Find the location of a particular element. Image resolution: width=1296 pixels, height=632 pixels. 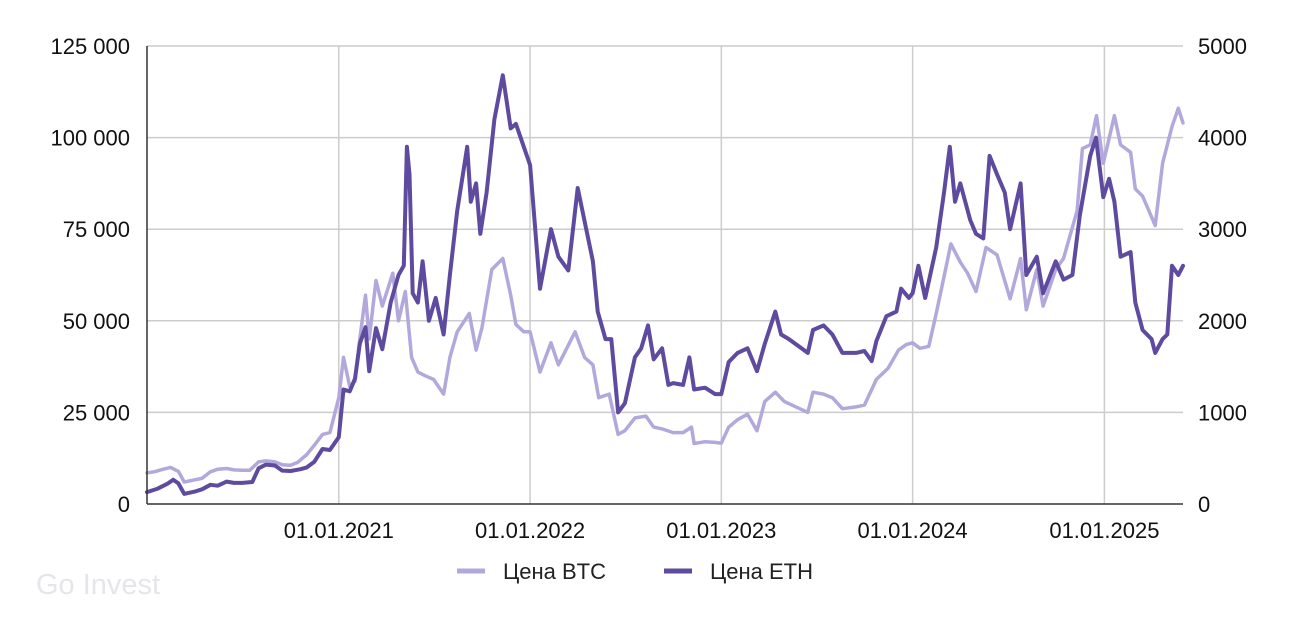

y-right-tick-label: 1000 is located at coordinates (1222, 412).